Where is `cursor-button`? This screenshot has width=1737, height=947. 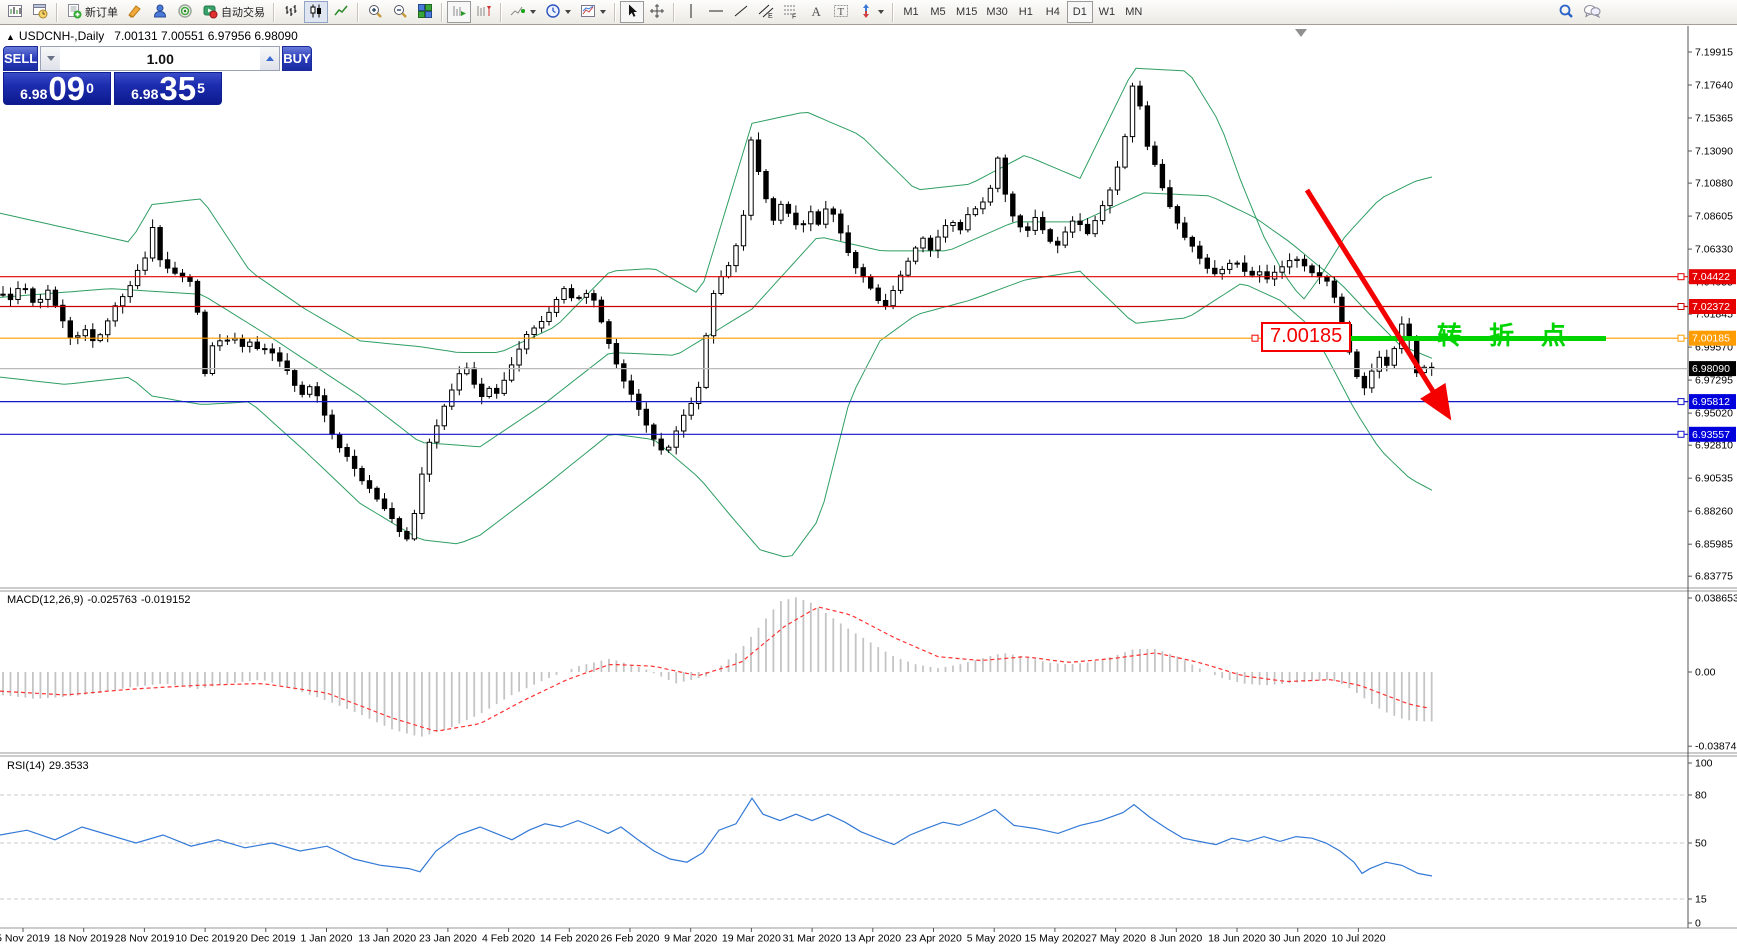
cursor-button is located at coordinates (632, 12).